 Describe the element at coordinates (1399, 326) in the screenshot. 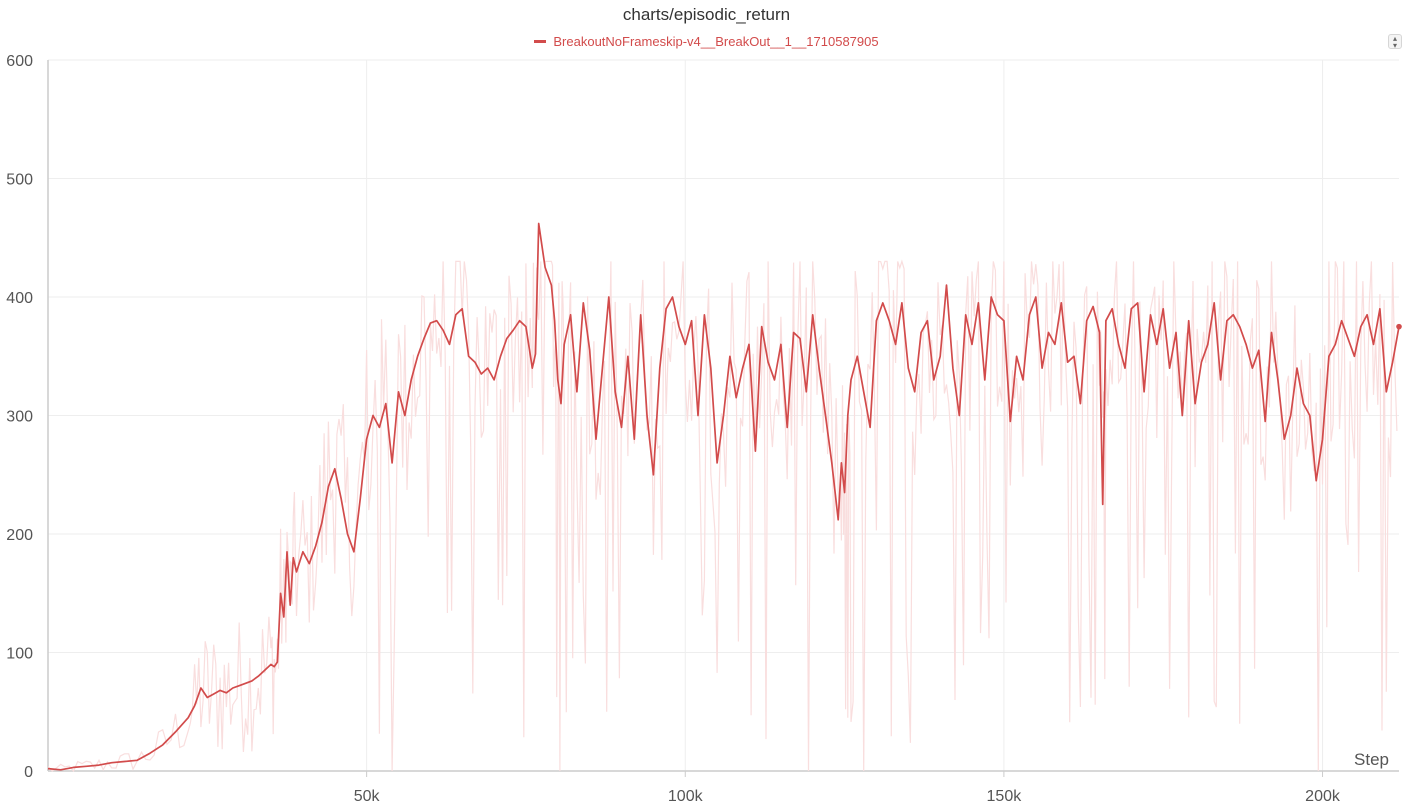

I see `series-endpoint` at that location.